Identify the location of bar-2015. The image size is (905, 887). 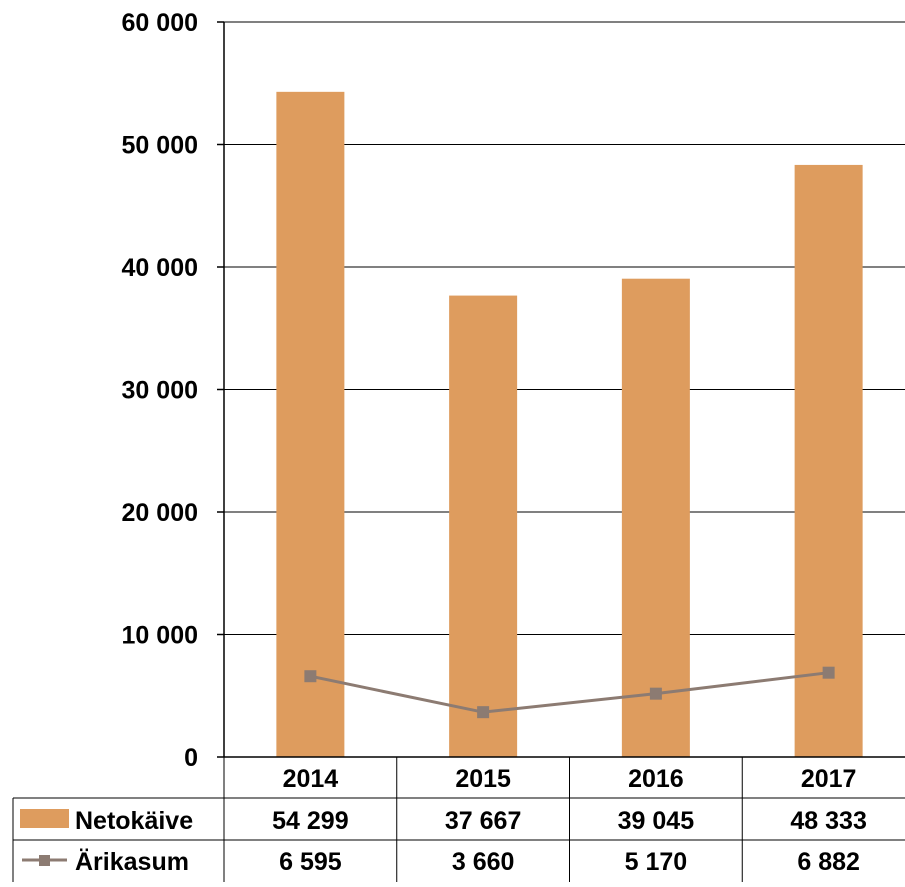
(483, 526).